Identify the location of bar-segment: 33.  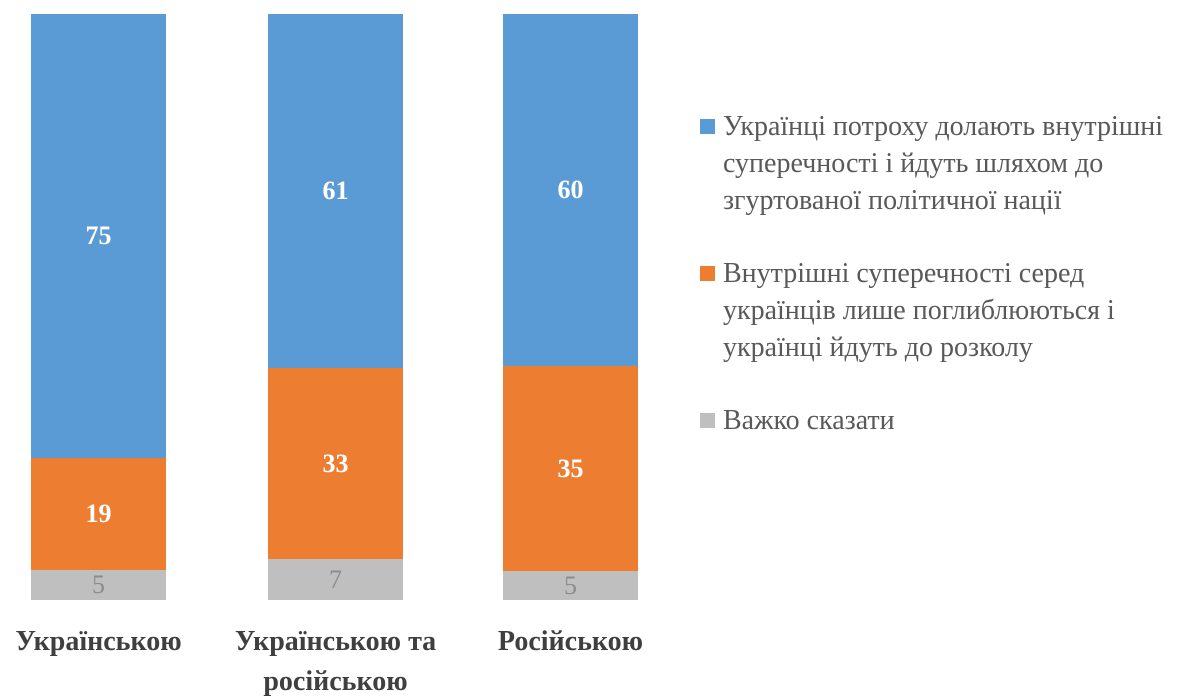
(335, 463).